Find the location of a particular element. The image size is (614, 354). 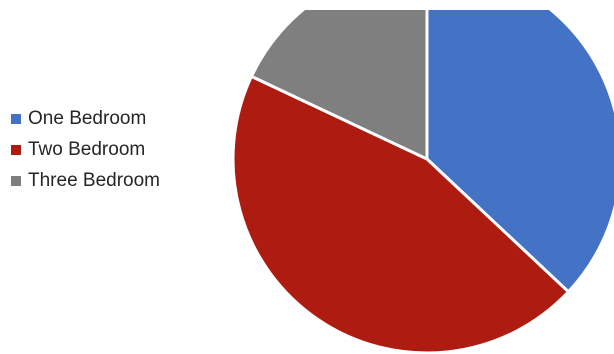

legend-swatch-three-bedroom is located at coordinates (16, 181).